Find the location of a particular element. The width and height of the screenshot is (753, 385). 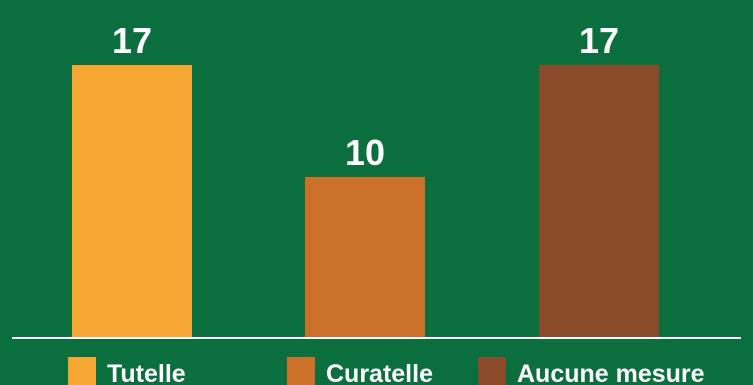

data-label-aucune-mesure: 17 is located at coordinates (599, 40).